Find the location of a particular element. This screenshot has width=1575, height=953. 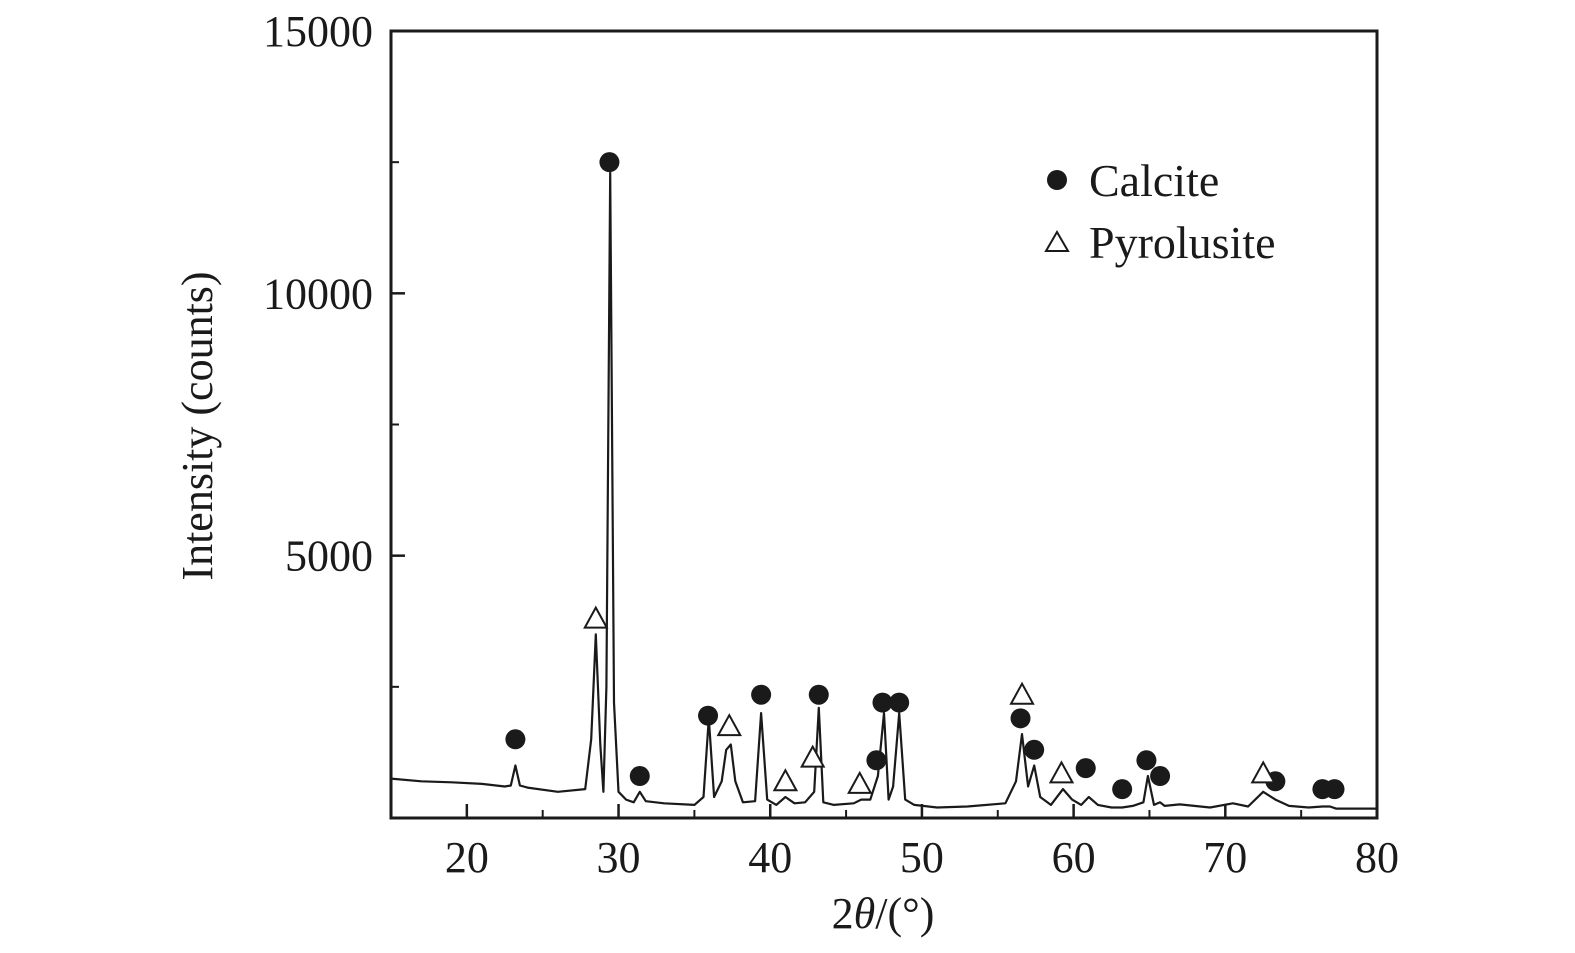

x-axis-label-theta: θ is located at coordinates (865, 913).